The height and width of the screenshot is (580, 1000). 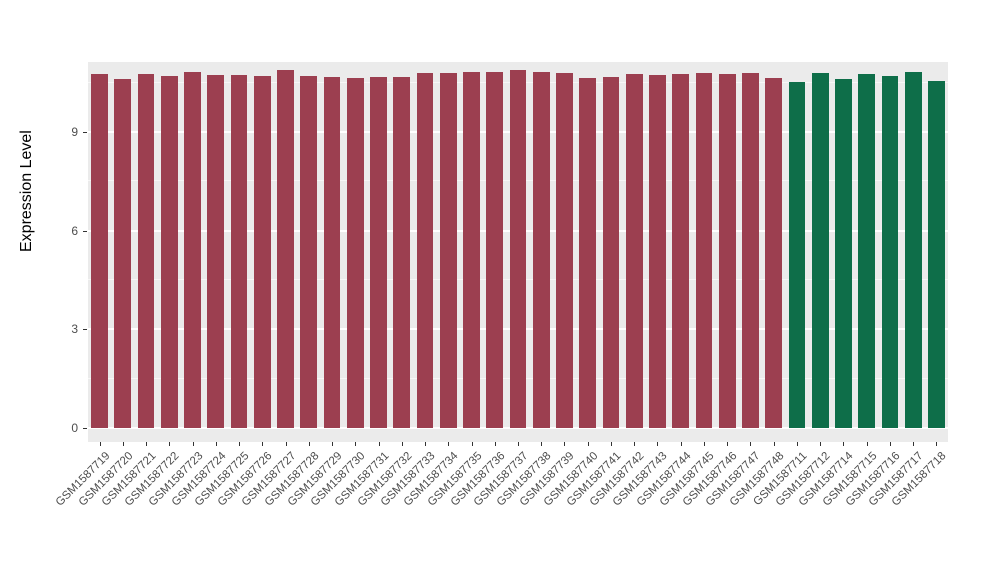 What do you see at coordinates (913, 249) in the screenshot?
I see `bar-GSM1587717` at bounding box center [913, 249].